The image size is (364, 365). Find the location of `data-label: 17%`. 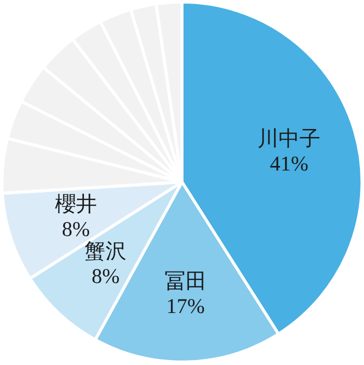

data-label: 17% is located at coordinates (185, 306).